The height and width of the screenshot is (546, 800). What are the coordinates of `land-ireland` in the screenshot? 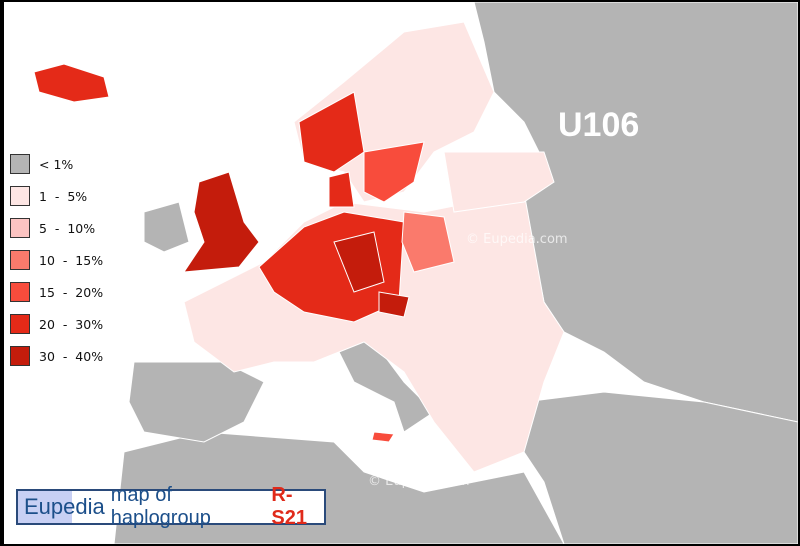 It's located at (166, 227).